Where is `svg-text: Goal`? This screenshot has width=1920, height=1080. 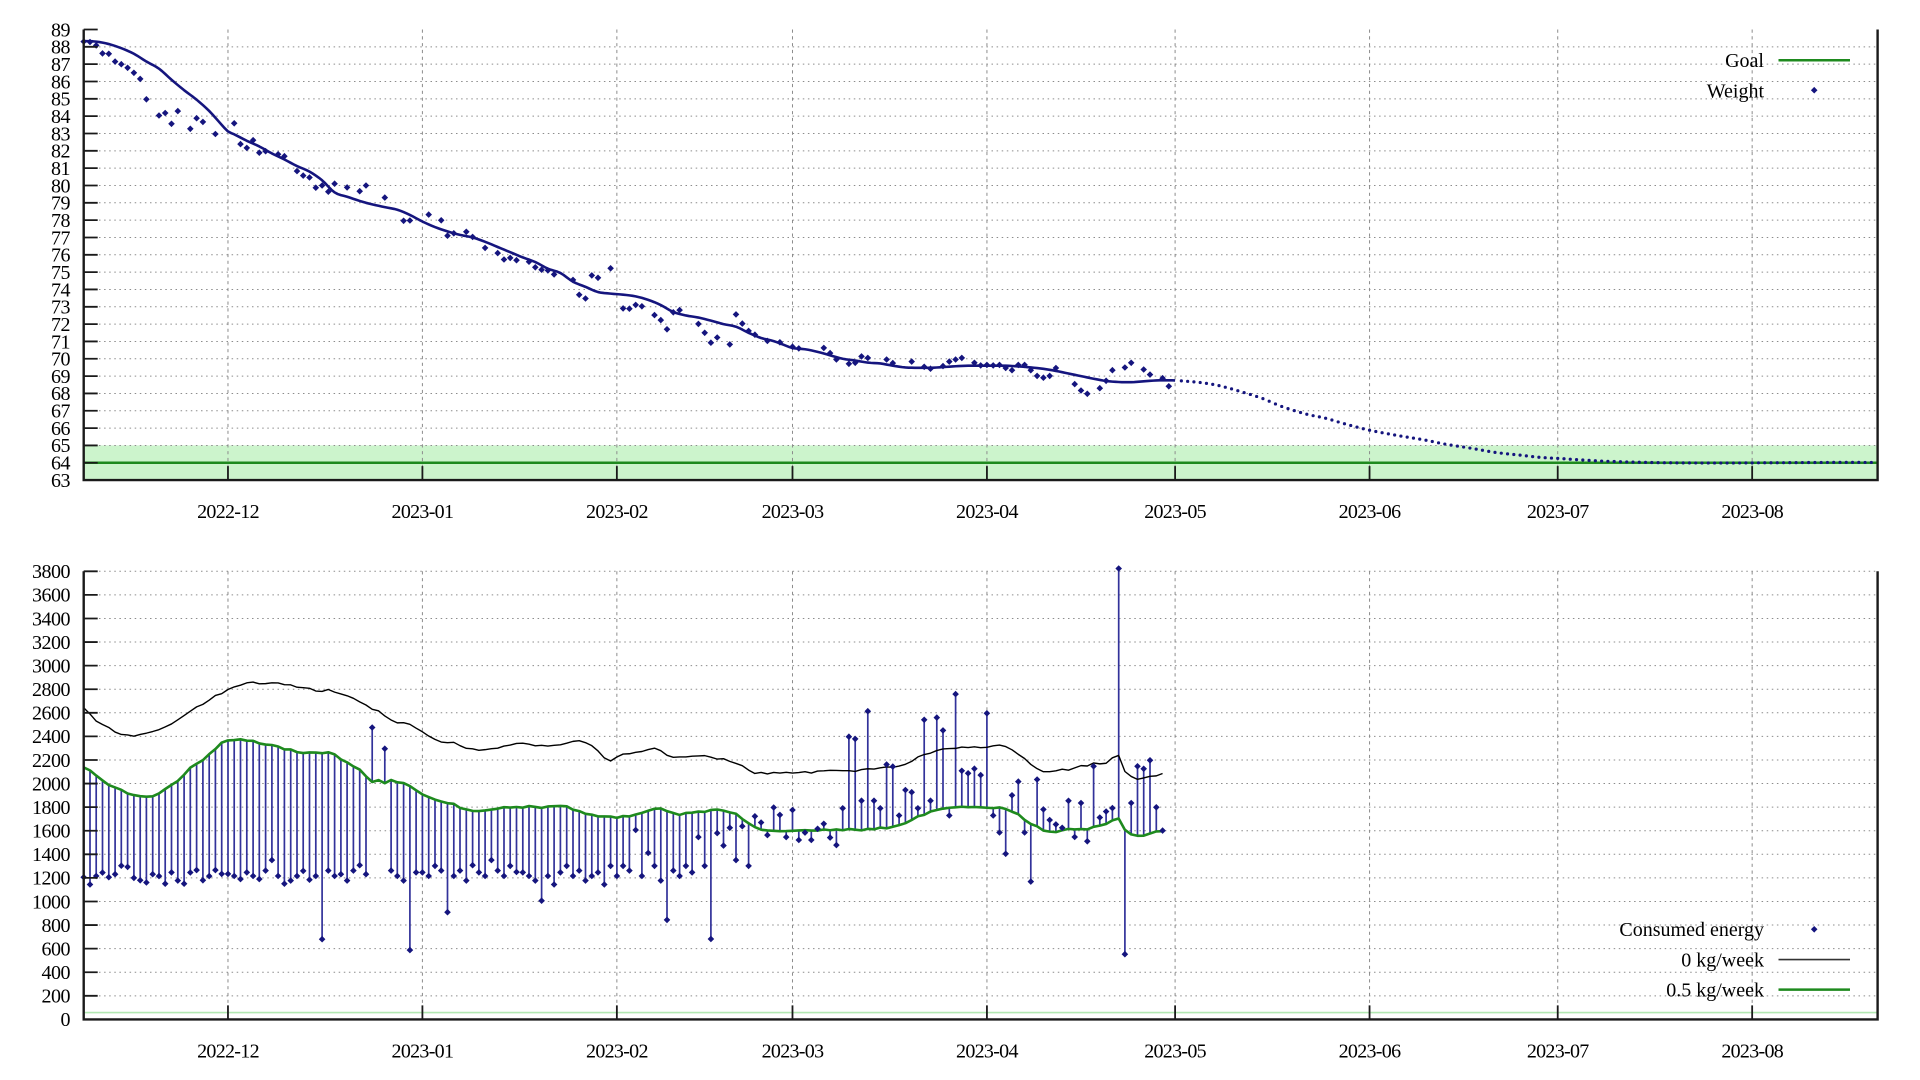
svg-text: Goal is located at coordinates (1744, 61).